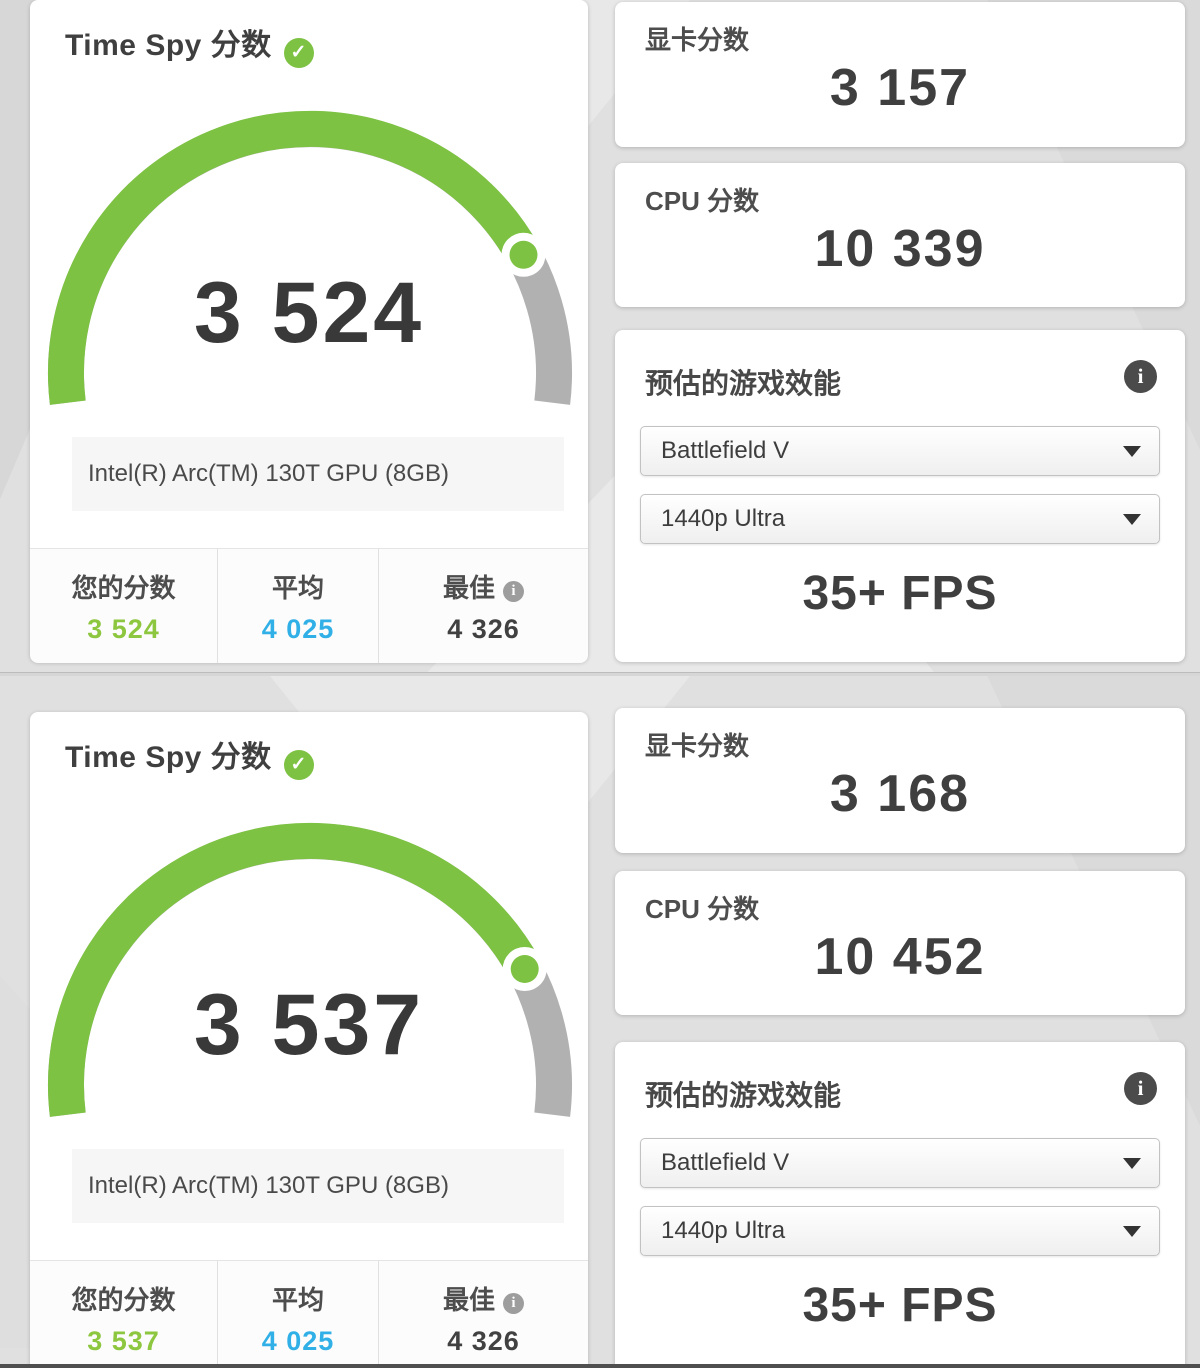 The width and height of the screenshot is (1200, 1368). What do you see at coordinates (309, 1025) in the screenshot?
I see `total-score: 3 537` at bounding box center [309, 1025].